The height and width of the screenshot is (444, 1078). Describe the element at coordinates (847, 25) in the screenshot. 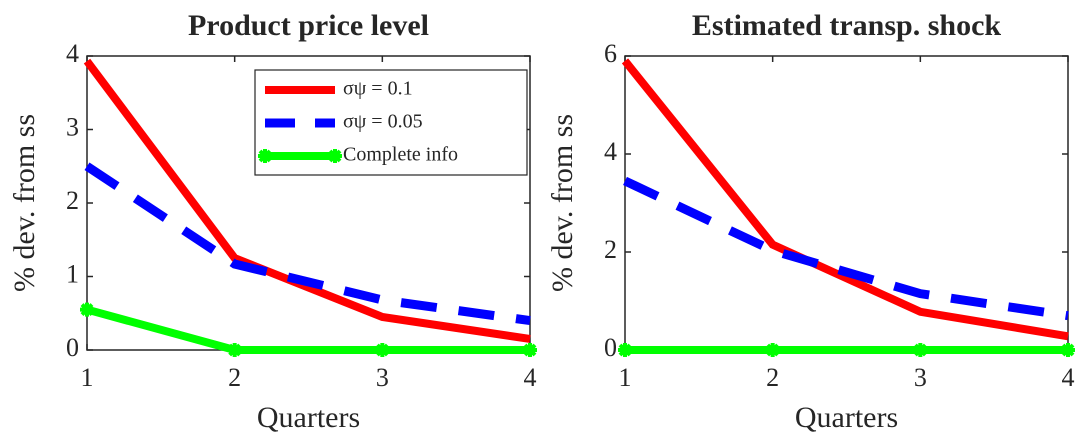

I see `chart-title: Estimated transp. shock` at that location.